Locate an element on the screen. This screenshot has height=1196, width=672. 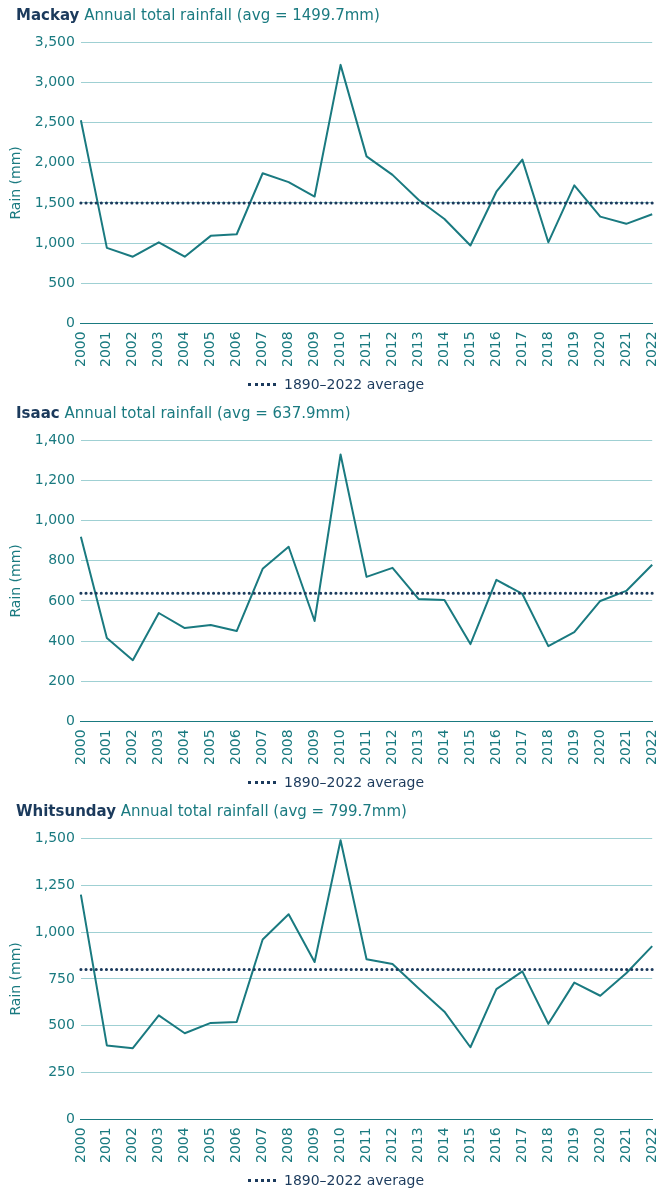
y-tick-label: 800 is located at coordinates (61, 559).